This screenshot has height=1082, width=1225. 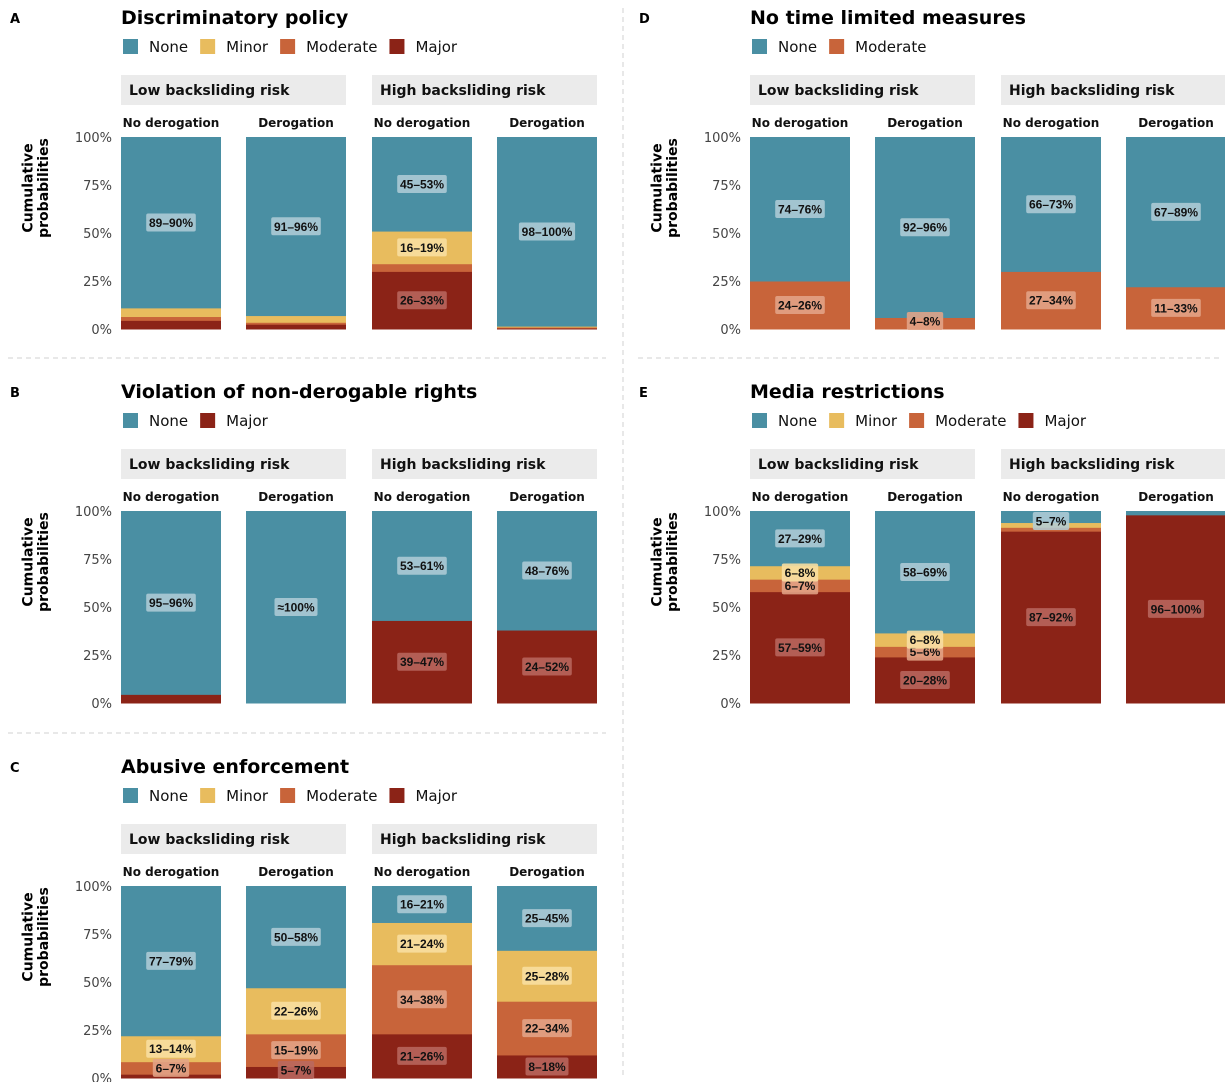 I want to click on stacked-bar: 95–96%, so click(x=171, y=607).